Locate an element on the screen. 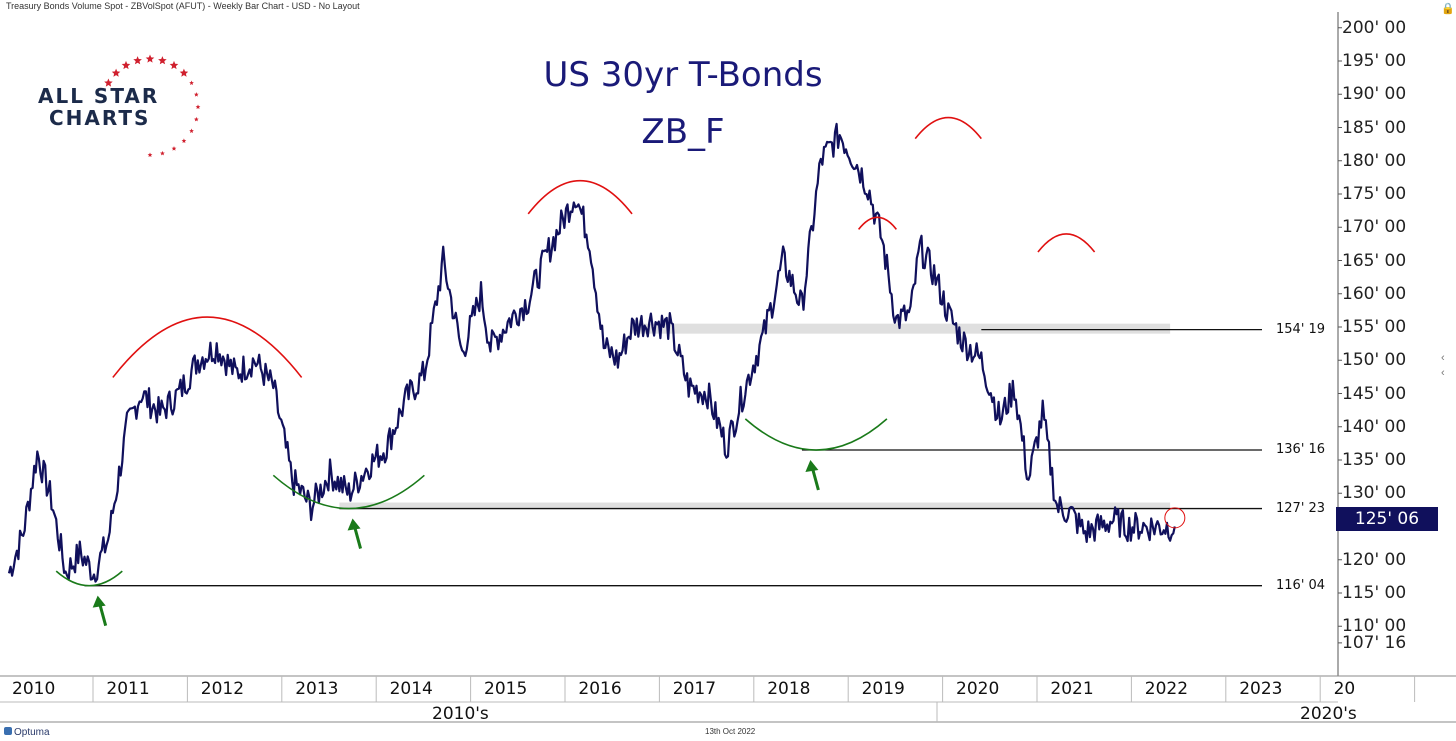 The height and width of the screenshot is (741, 1456). x-tick-label: 2010 is located at coordinates (34, 689).